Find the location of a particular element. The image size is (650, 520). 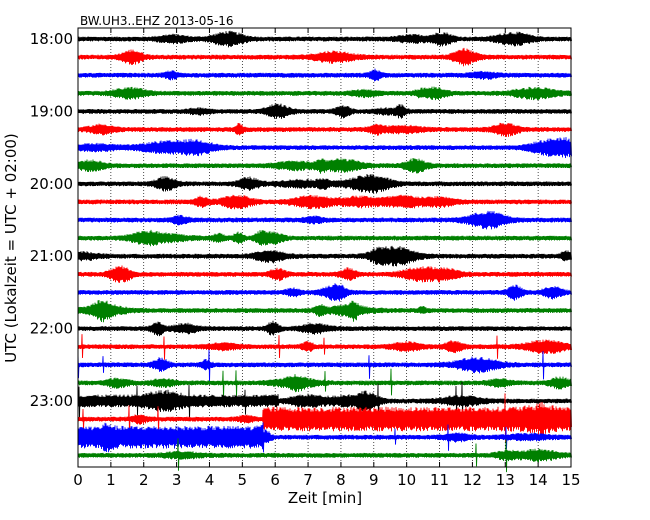

y-tick-label: 22:00 is located at coordinates (51, 329).